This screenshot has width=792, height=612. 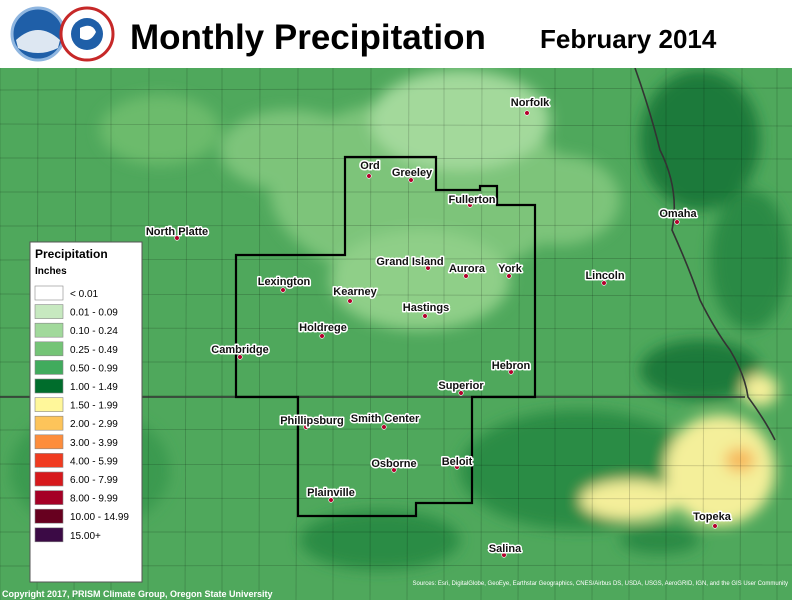 I want to click on city-label: Superior, so click(x=461, y=386).